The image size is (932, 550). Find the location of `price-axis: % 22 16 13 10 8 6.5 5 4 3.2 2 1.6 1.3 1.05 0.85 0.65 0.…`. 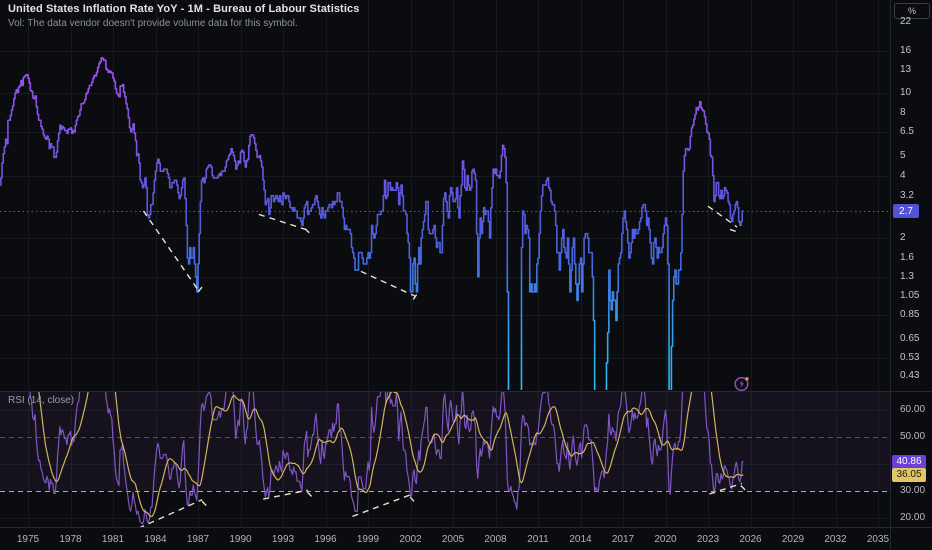

price-axis: % 22 16 13 10 8 6.5 5 4 3.2 2 1.6 1.3 1.05 0.85 0.65 0.… is located at coordinates (911, 275).